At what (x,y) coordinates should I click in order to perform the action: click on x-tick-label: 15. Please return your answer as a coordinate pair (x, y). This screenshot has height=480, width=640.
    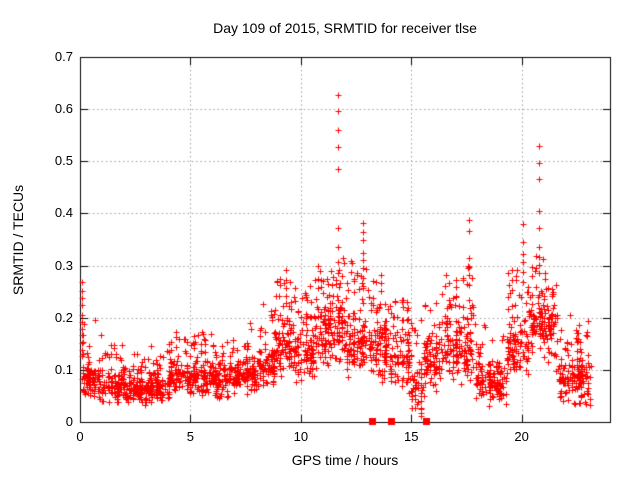
    Looking at the image, I should click on (411, 436).